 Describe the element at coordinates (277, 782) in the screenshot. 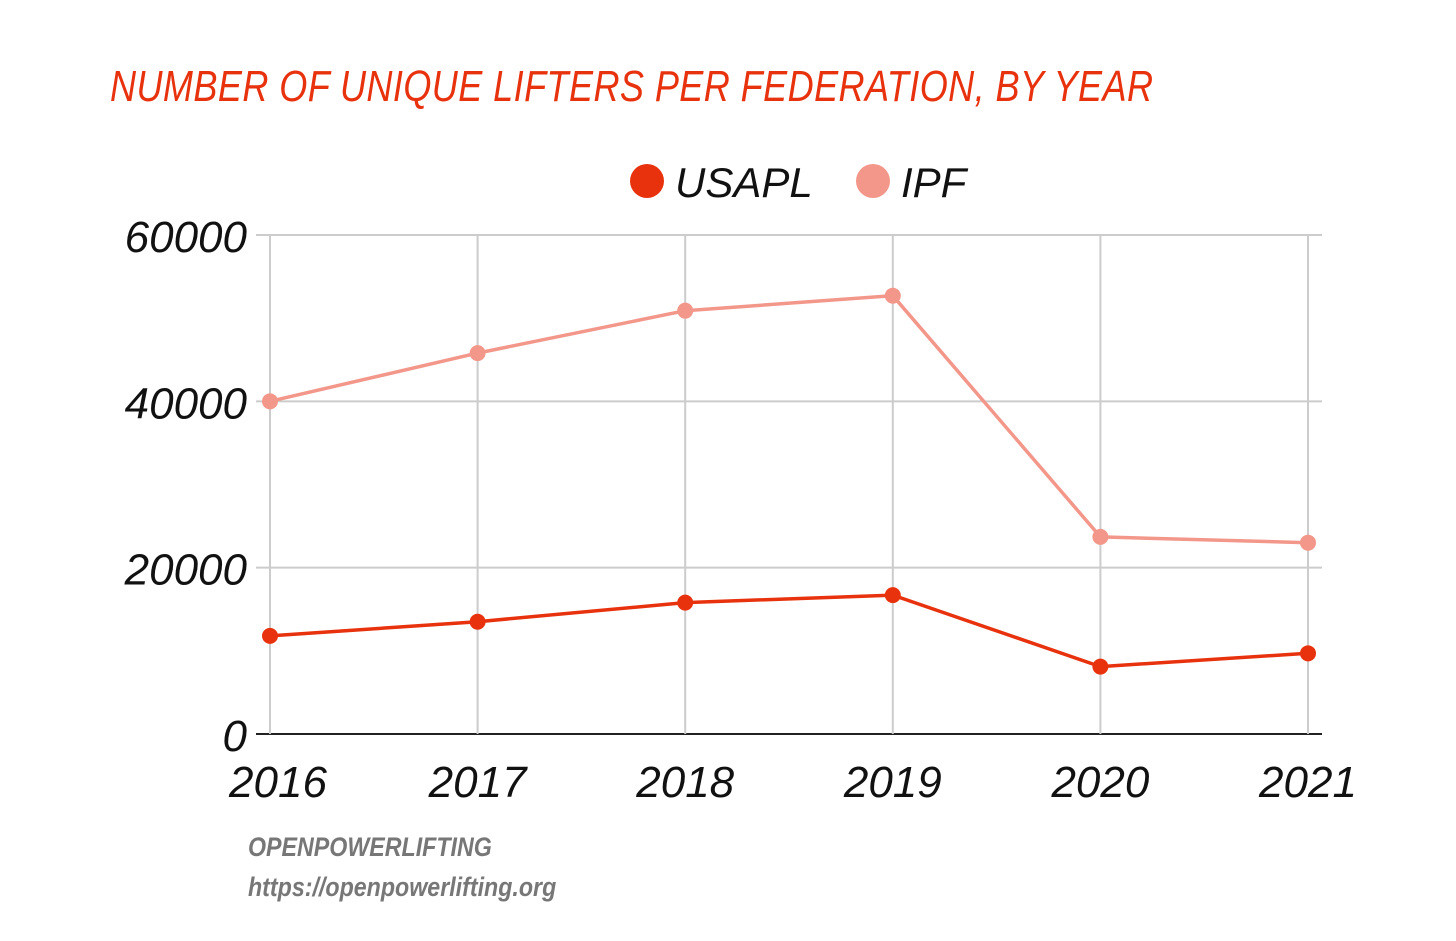

I see `x-tick-label: 2016` at that location.